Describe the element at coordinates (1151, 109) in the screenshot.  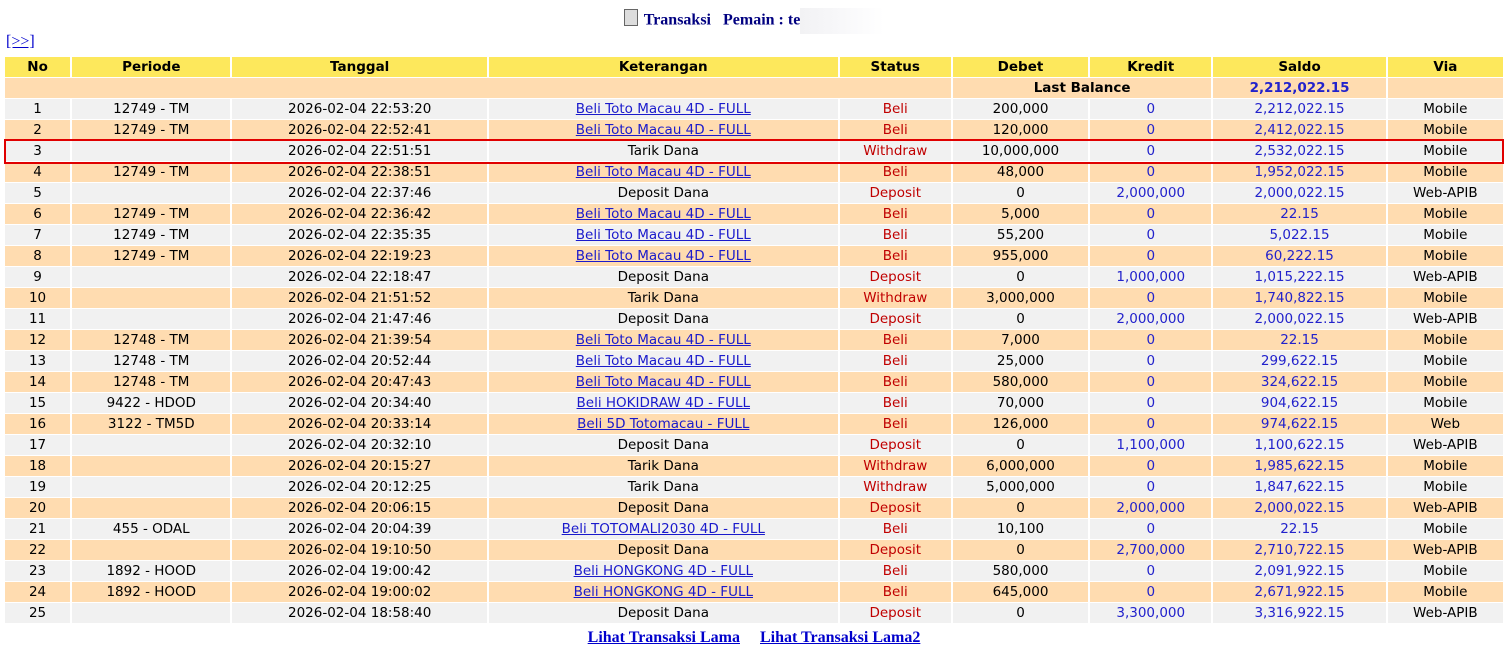
I see `cell-kr: 0` at that location.